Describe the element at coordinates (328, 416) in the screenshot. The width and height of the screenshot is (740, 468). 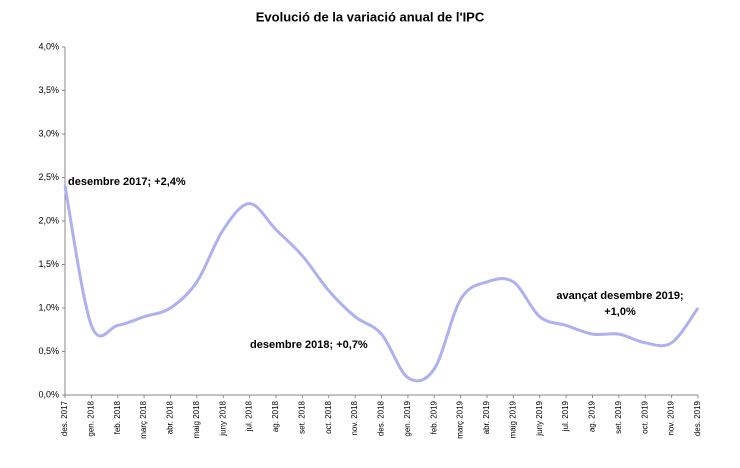
I see `x-tick-label: oct. 2018` at that location.